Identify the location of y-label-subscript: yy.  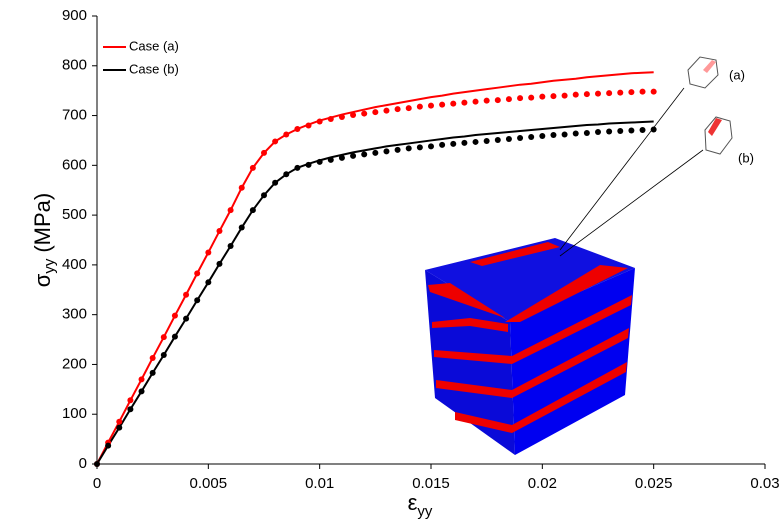
(49, 266).